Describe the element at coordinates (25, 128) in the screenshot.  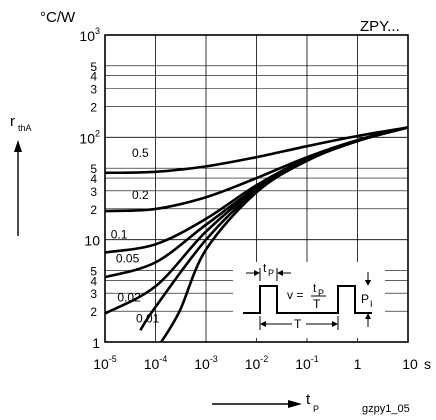
I see `svg-text: thA` at that location.